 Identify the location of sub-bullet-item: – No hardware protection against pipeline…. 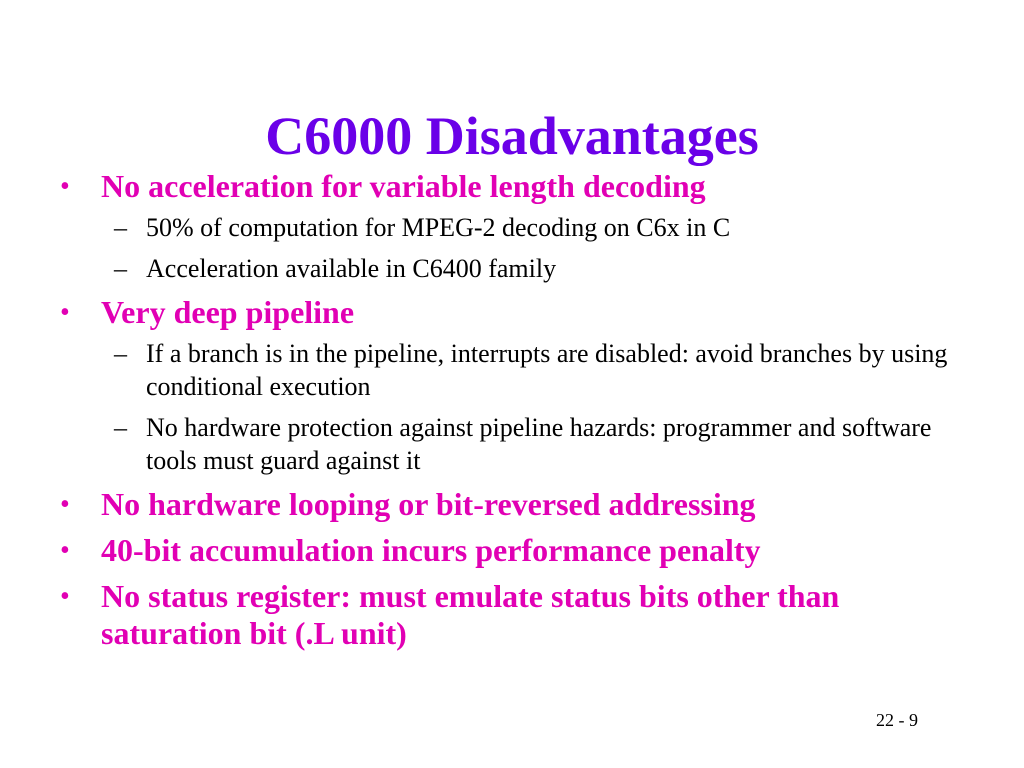
(530, 444).